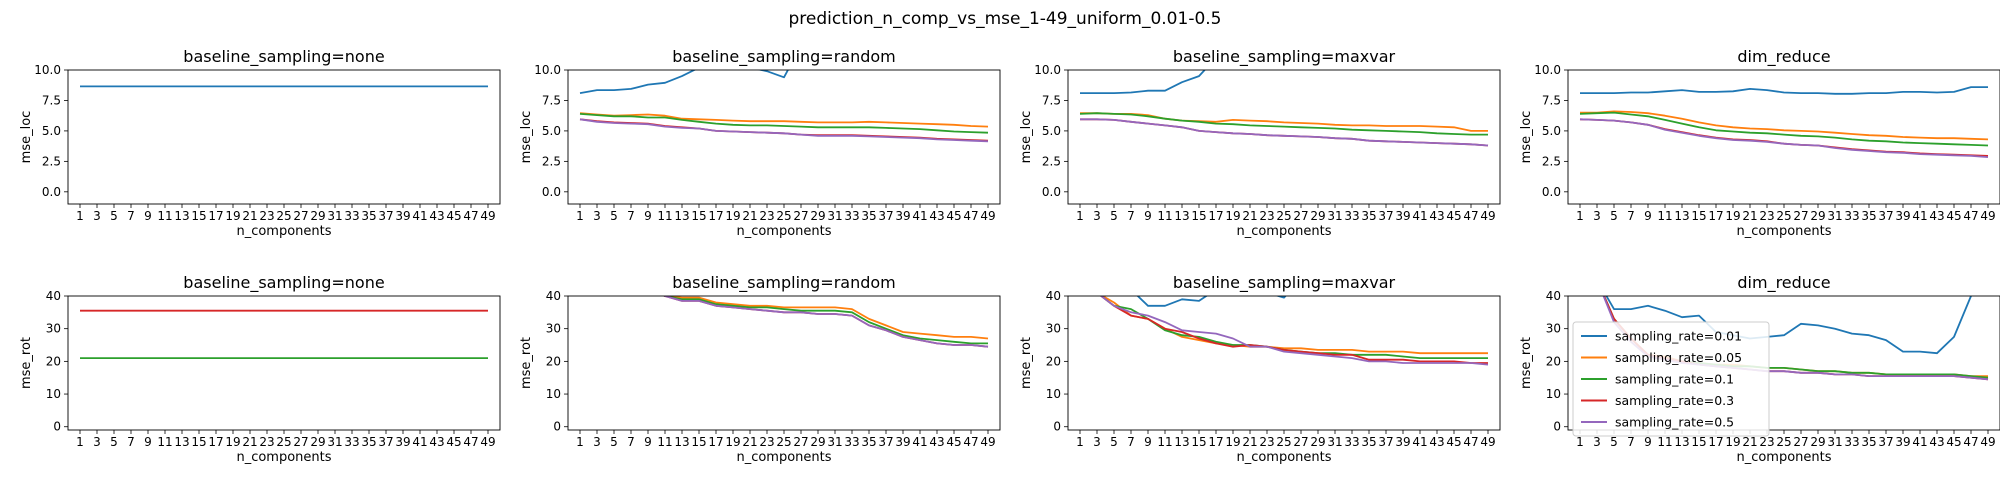  Describe the element at coordinates (1453, 442) in the screenshot. I see `x-tick-label: 45` at that location.